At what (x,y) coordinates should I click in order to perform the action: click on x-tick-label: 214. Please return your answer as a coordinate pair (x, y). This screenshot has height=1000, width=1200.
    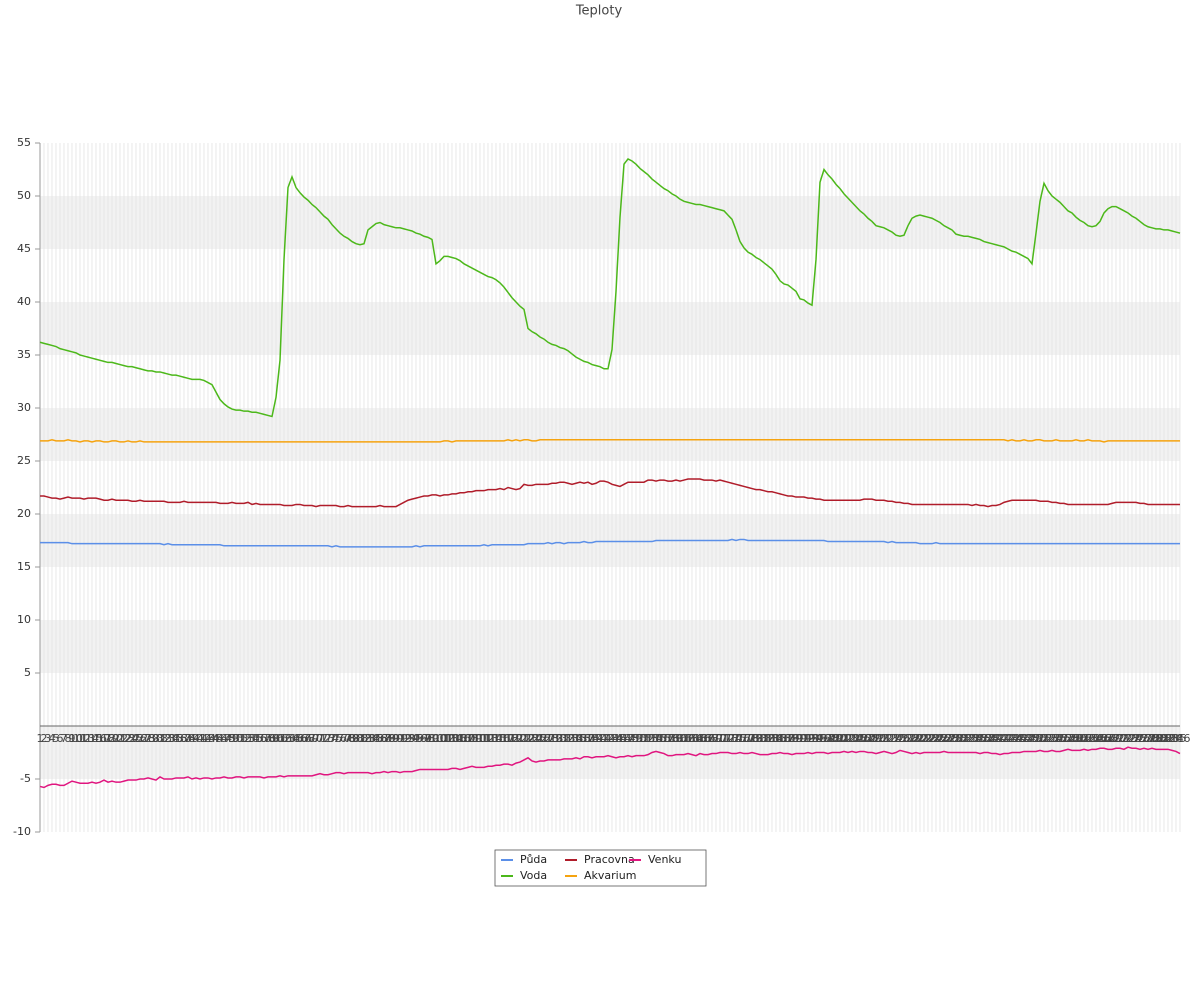
    Looking at the image, I should click on (892, 738).